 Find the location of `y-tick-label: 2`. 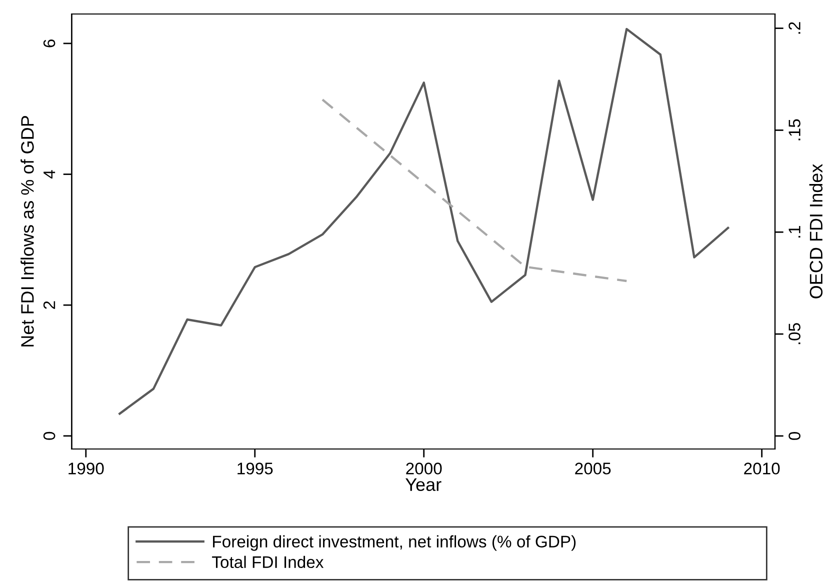

y-tick-label: 2 is located at coordinates (49, 305).